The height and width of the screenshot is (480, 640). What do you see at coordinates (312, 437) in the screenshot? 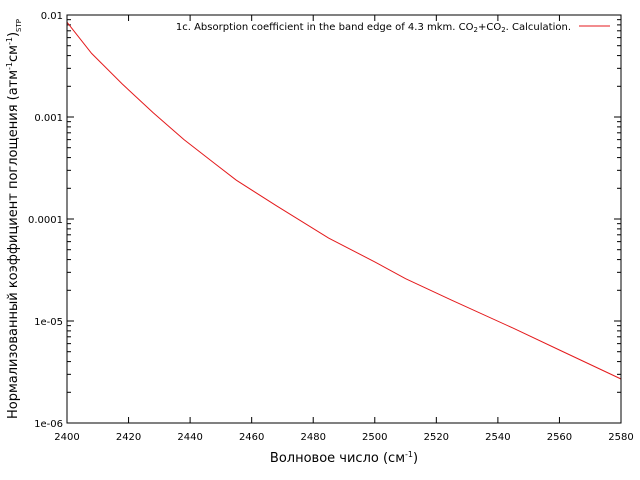
I see `x-tick-label: 2480` at bounding box center [312, 437].